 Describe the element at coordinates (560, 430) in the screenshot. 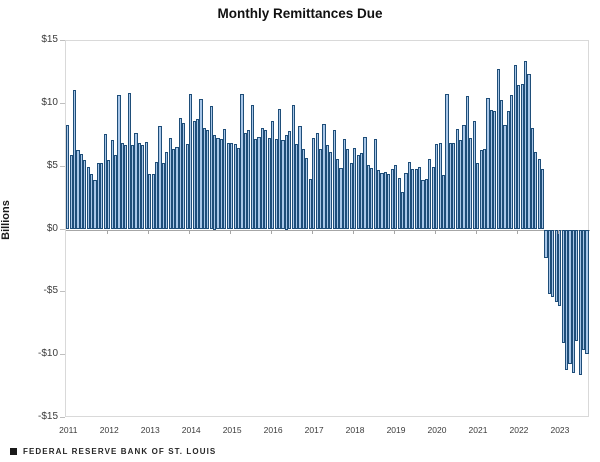

I see `x-tick-label-2023: 2023` at that location.